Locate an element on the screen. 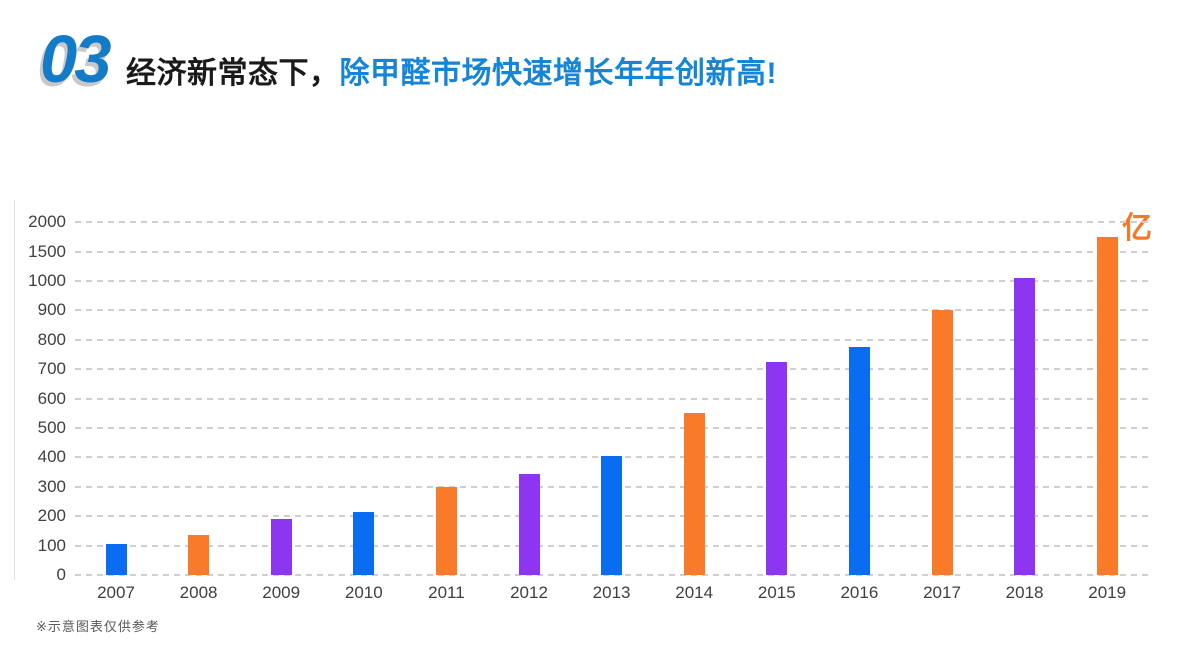 The width and height of the screenshot is (1200, 654). bar-2013 is located at coordinates (612, 515).